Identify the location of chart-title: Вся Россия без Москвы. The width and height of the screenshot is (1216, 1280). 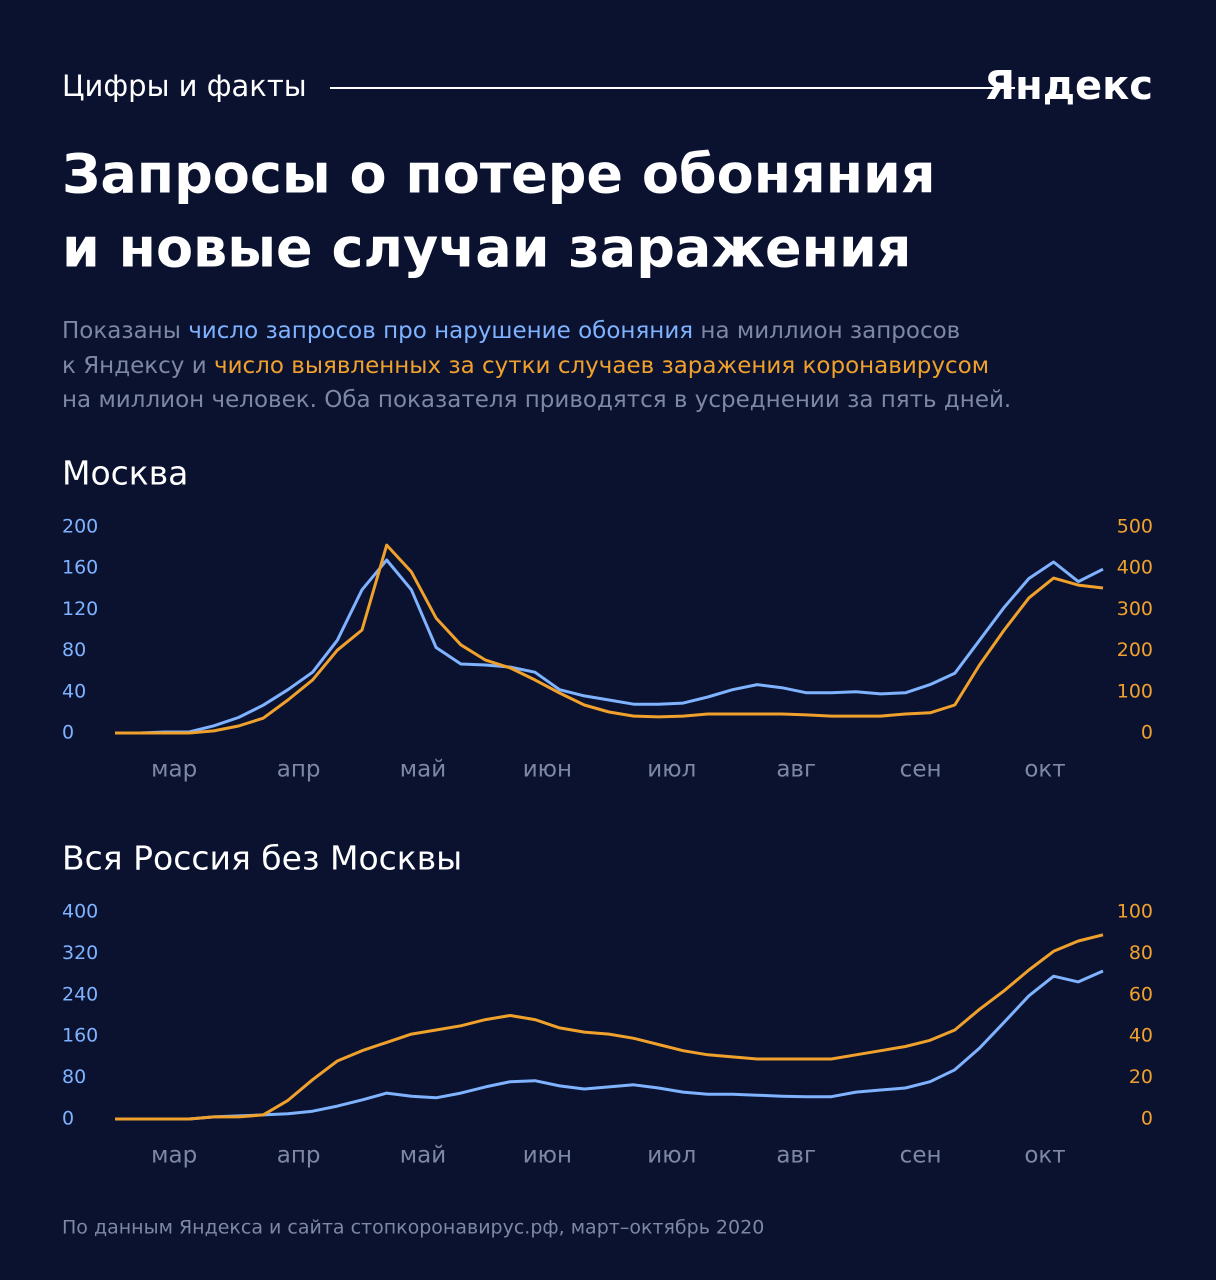
(262, 858).